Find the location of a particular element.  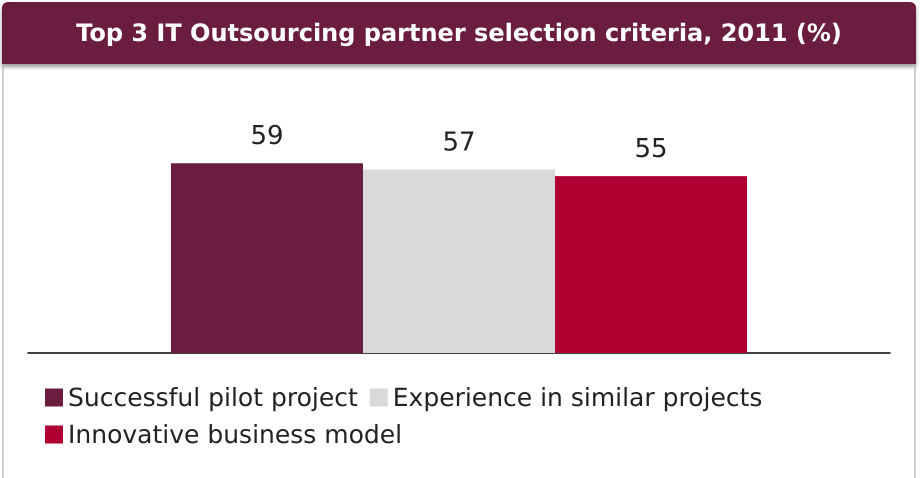

legend-label: Experience in similar projects is located at coordinates (577, 397).